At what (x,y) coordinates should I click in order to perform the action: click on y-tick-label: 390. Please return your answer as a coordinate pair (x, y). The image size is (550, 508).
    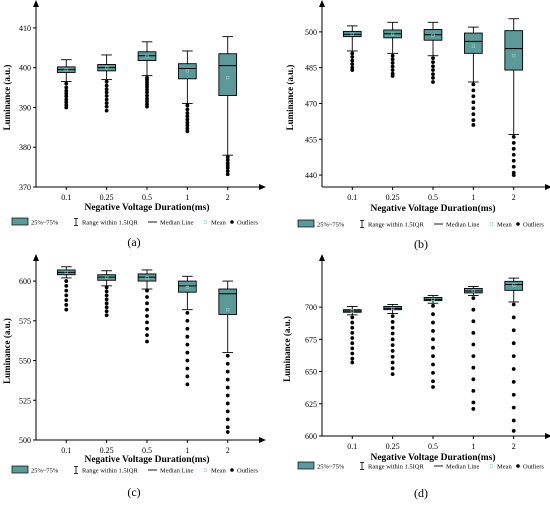
    Looking at the image, I should click on (25, 107).